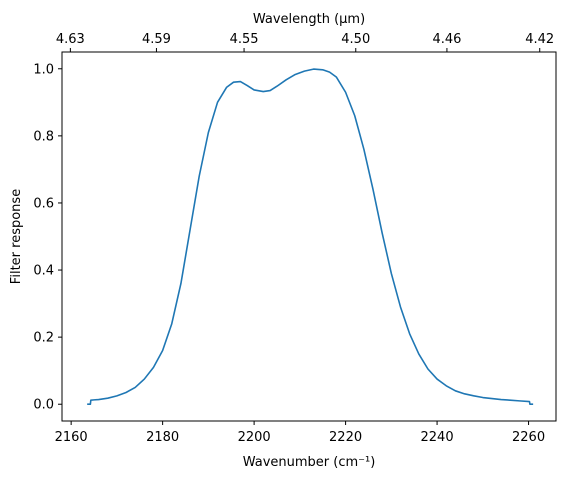 The height and width of the screenshot is (485, 570). I want to click on top-x-axis-label: Wavelength (μm), so click(309, 19).